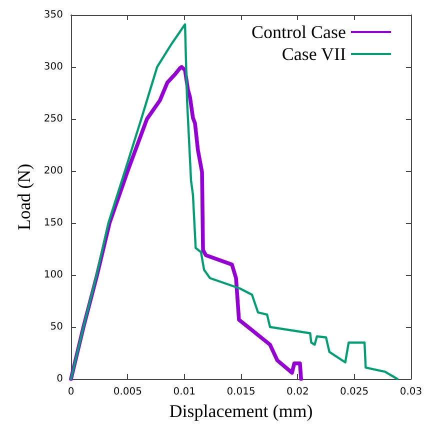  What do you see at coordinates (297, 392) in the screenshot?
I see `x-tick-label: 0.02` at bounding box center [297, 392].